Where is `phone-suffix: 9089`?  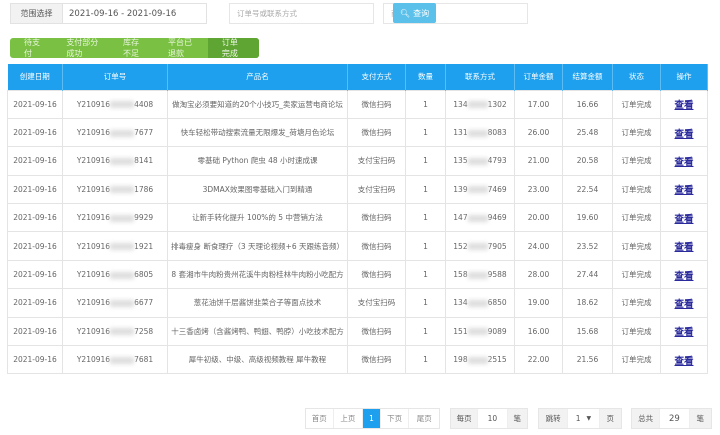
phone-suffix: 9089 is located at coordinates (497, 331).